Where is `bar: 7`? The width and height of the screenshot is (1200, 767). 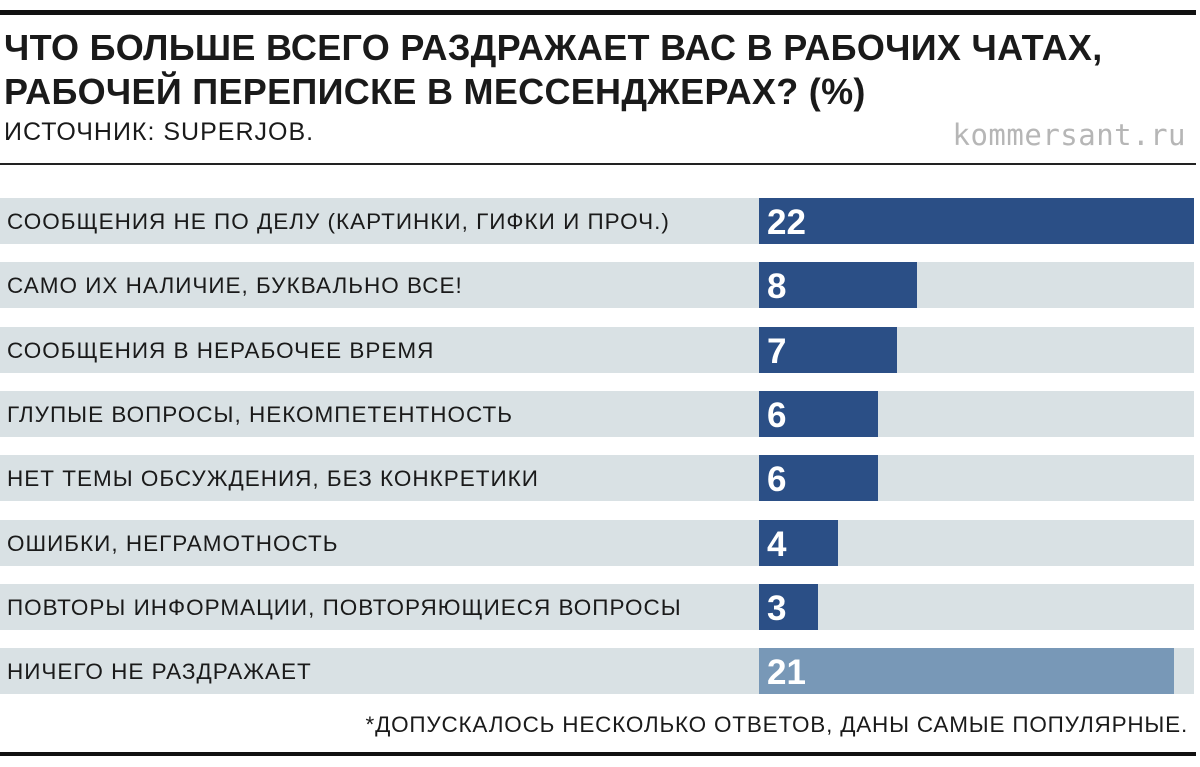 bar: 7 is located at coordinates (828, 350).